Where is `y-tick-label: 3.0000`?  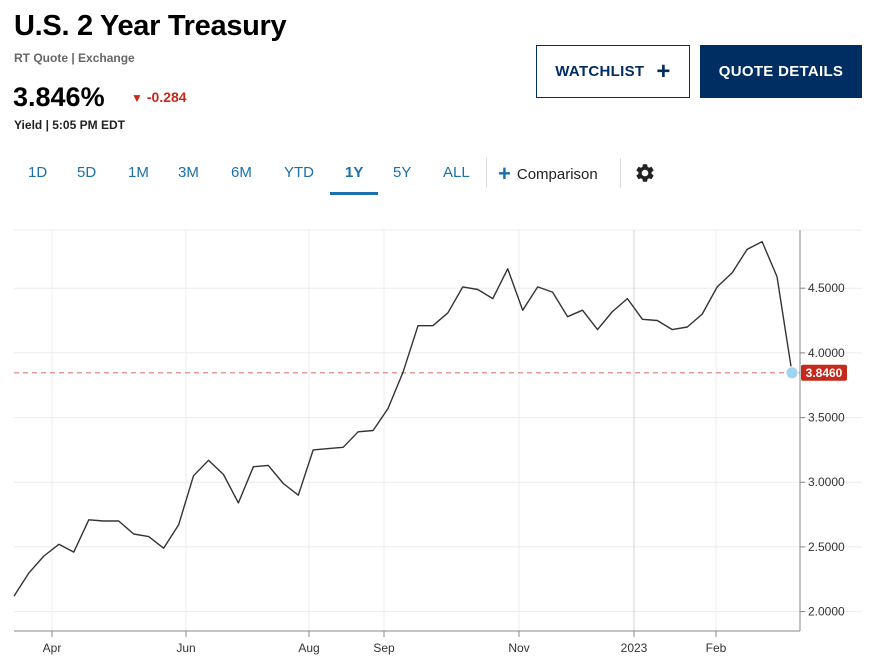 y-tick-label: 3.0000 is located at coordinates (826, 482).